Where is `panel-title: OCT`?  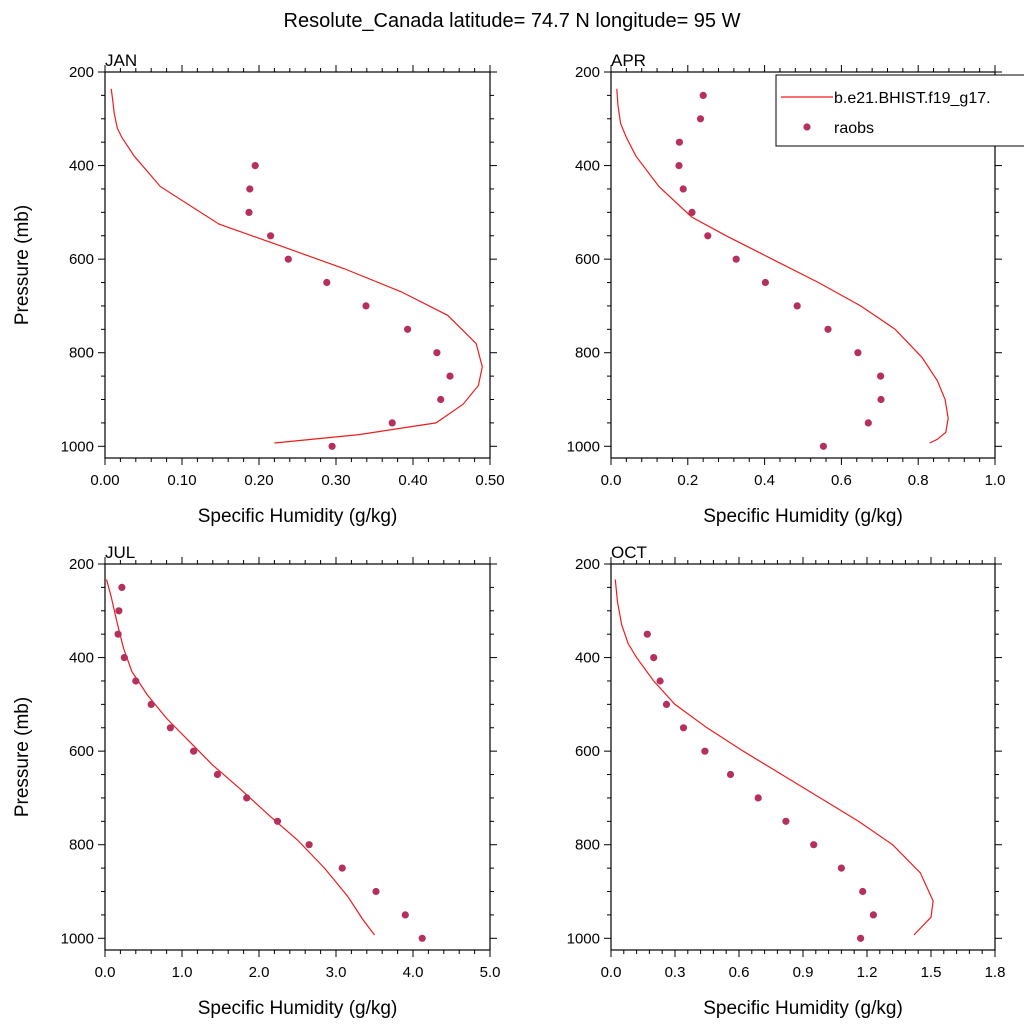 panel-title: OCT is located at coordinates (629, 552).